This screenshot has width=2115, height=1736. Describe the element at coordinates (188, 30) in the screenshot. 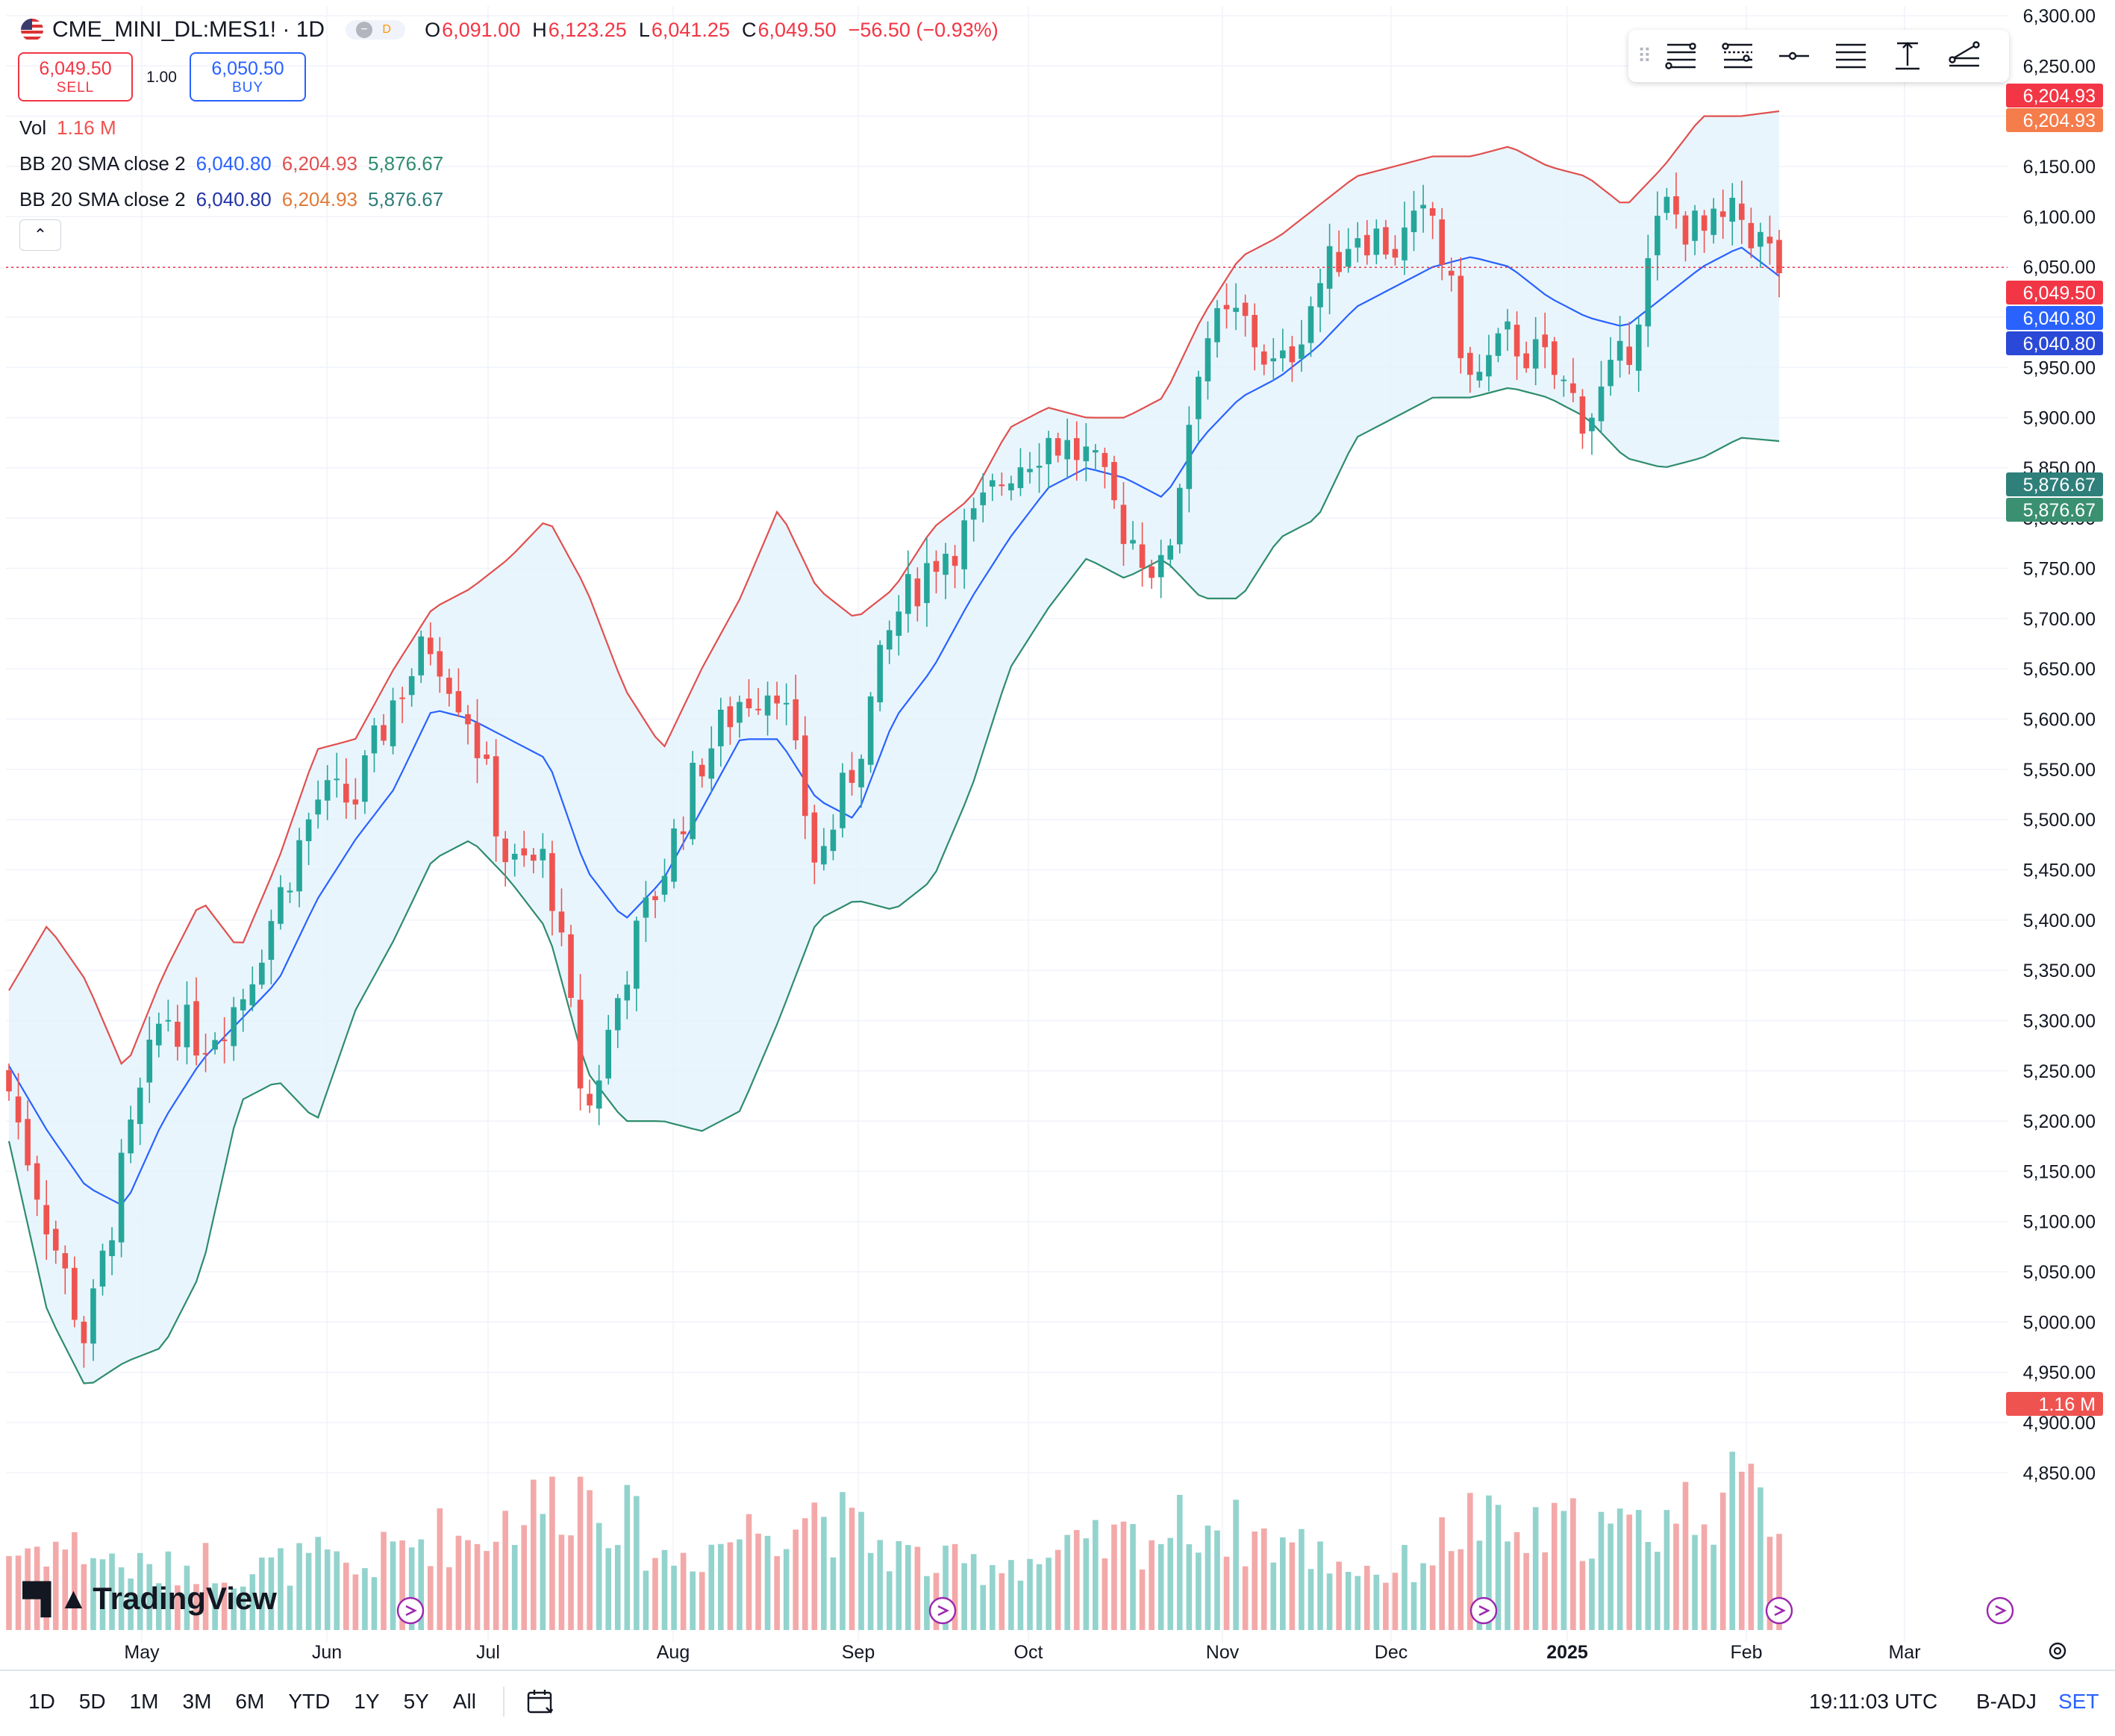

I see `symbol-title: CME_MINI_DL:MES1! · 1D` at that location.